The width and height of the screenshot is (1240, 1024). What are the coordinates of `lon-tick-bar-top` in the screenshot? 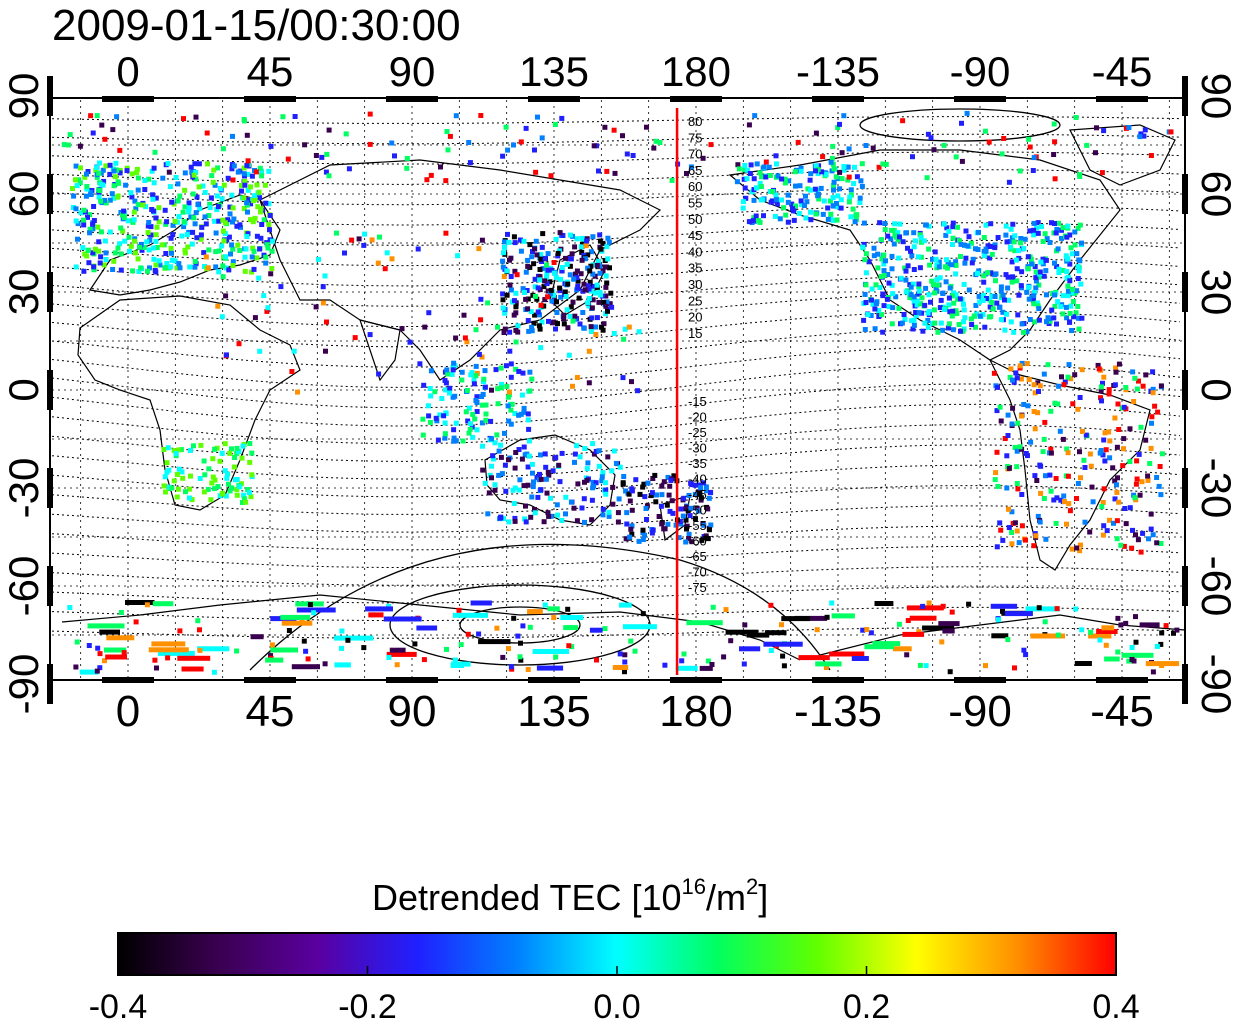 It's located at (838, 99).